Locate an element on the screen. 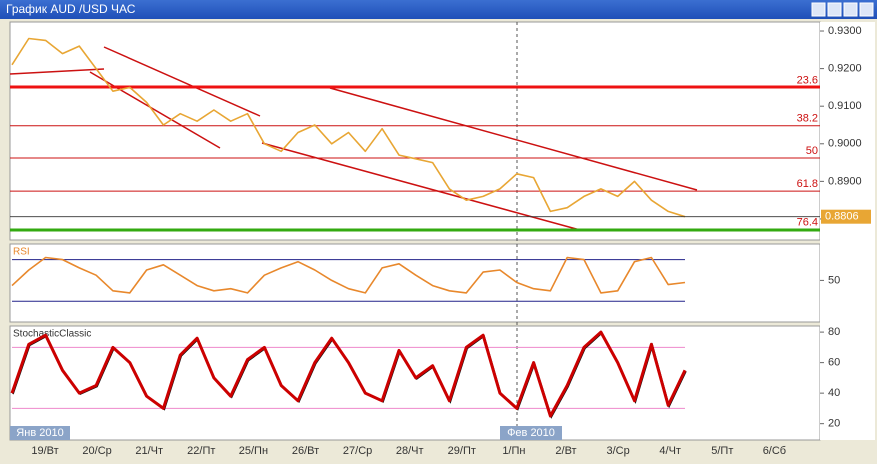 The width and height of the screenshot is (877, 464). last-price-box is located at coordinates (846, 216).